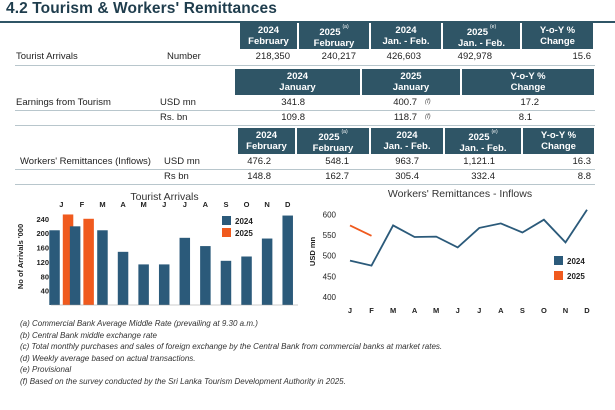 The height and width of the screenshot is (410, 615). Describe the element at coordinates (411, 82) in the screenshot. I see `earnings-header-2: 2025 January` at that location.